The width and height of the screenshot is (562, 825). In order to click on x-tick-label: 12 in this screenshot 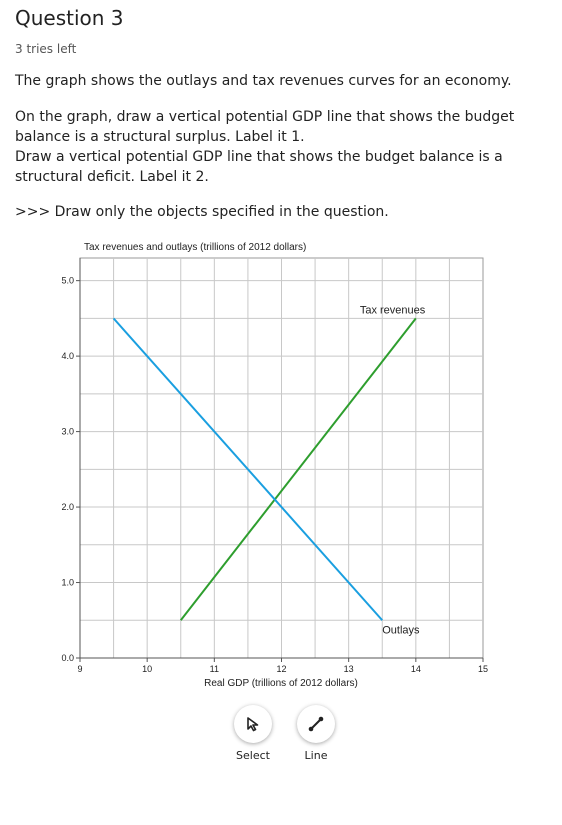, I will do `click(281, 669)`.